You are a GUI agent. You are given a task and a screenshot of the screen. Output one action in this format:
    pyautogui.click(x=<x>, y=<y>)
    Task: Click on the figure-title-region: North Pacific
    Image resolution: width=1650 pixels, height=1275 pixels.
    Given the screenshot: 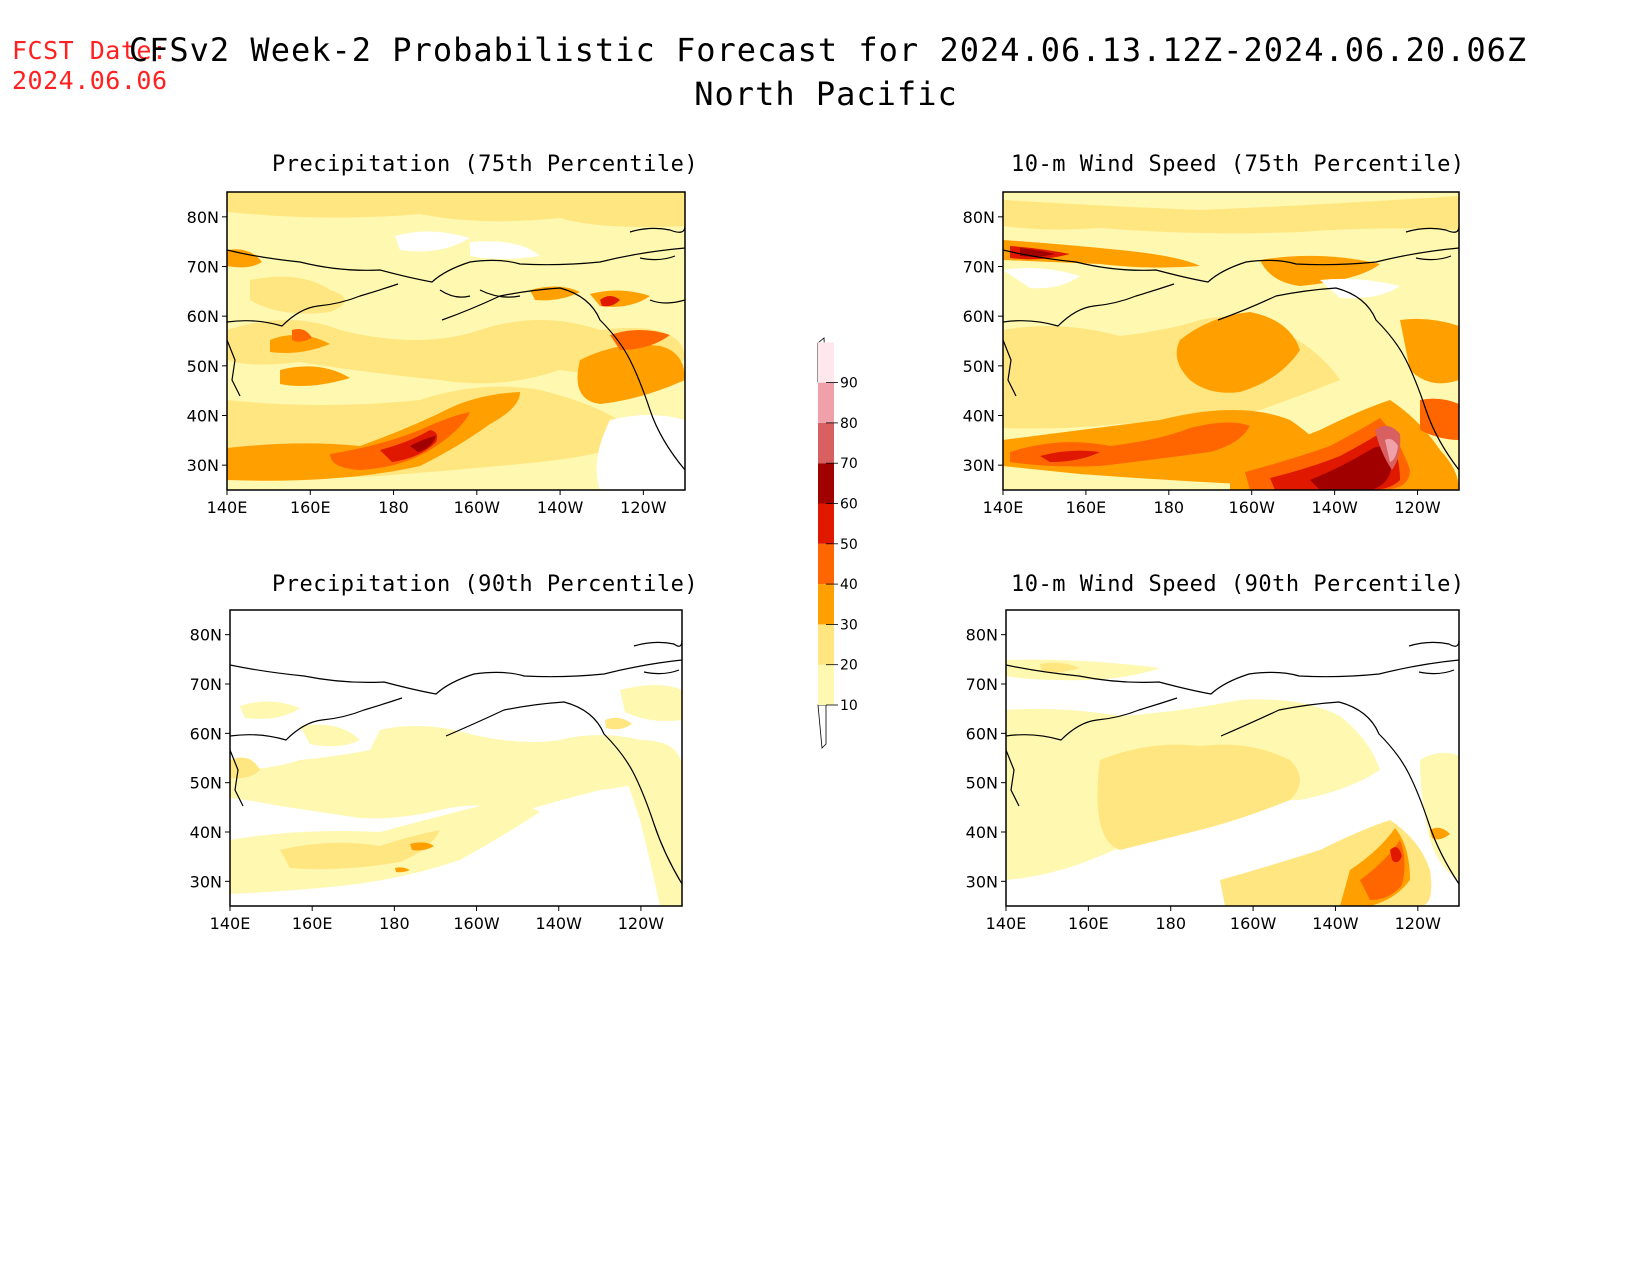 What is the action you would take?
    pyautogui.click(x=826, y=94)
    